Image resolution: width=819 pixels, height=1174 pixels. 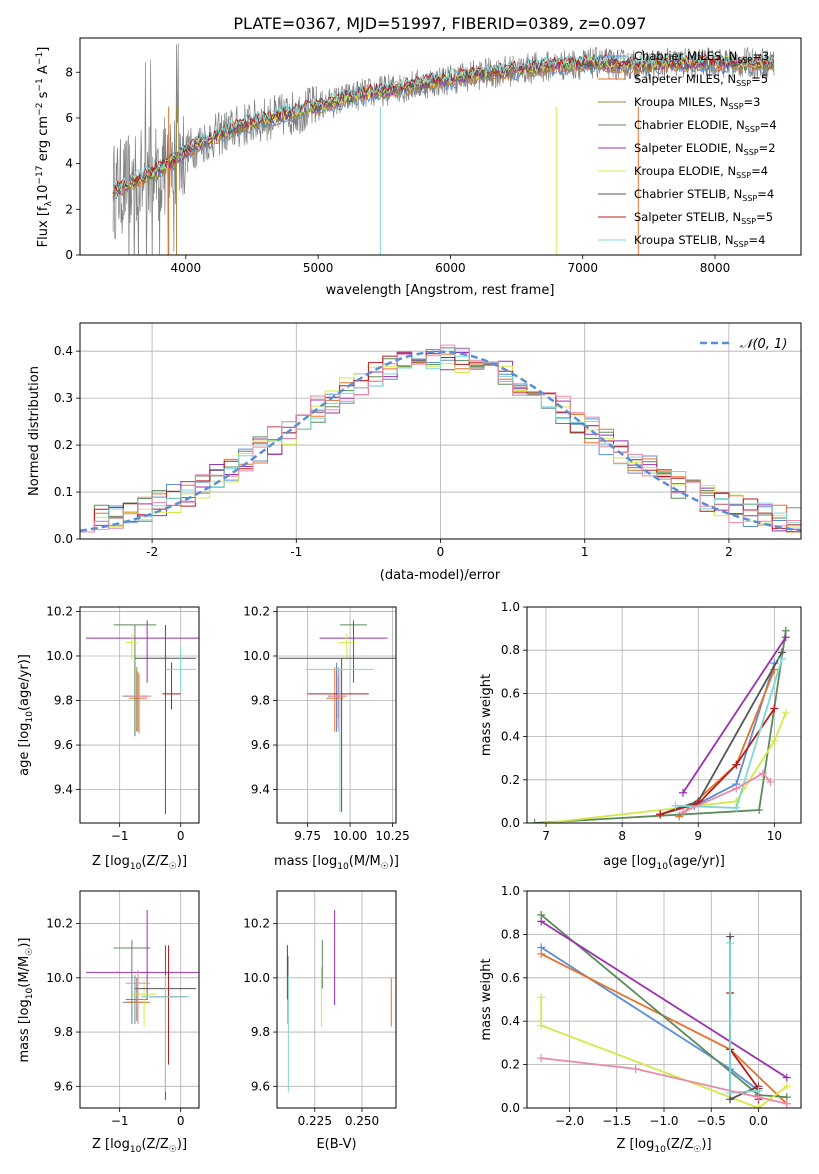 What do you see at coordinates (743, 344) in the screenshot?
I see `residuals-legend: 𝒩(0, 1)` at bounding box center [743, 344].